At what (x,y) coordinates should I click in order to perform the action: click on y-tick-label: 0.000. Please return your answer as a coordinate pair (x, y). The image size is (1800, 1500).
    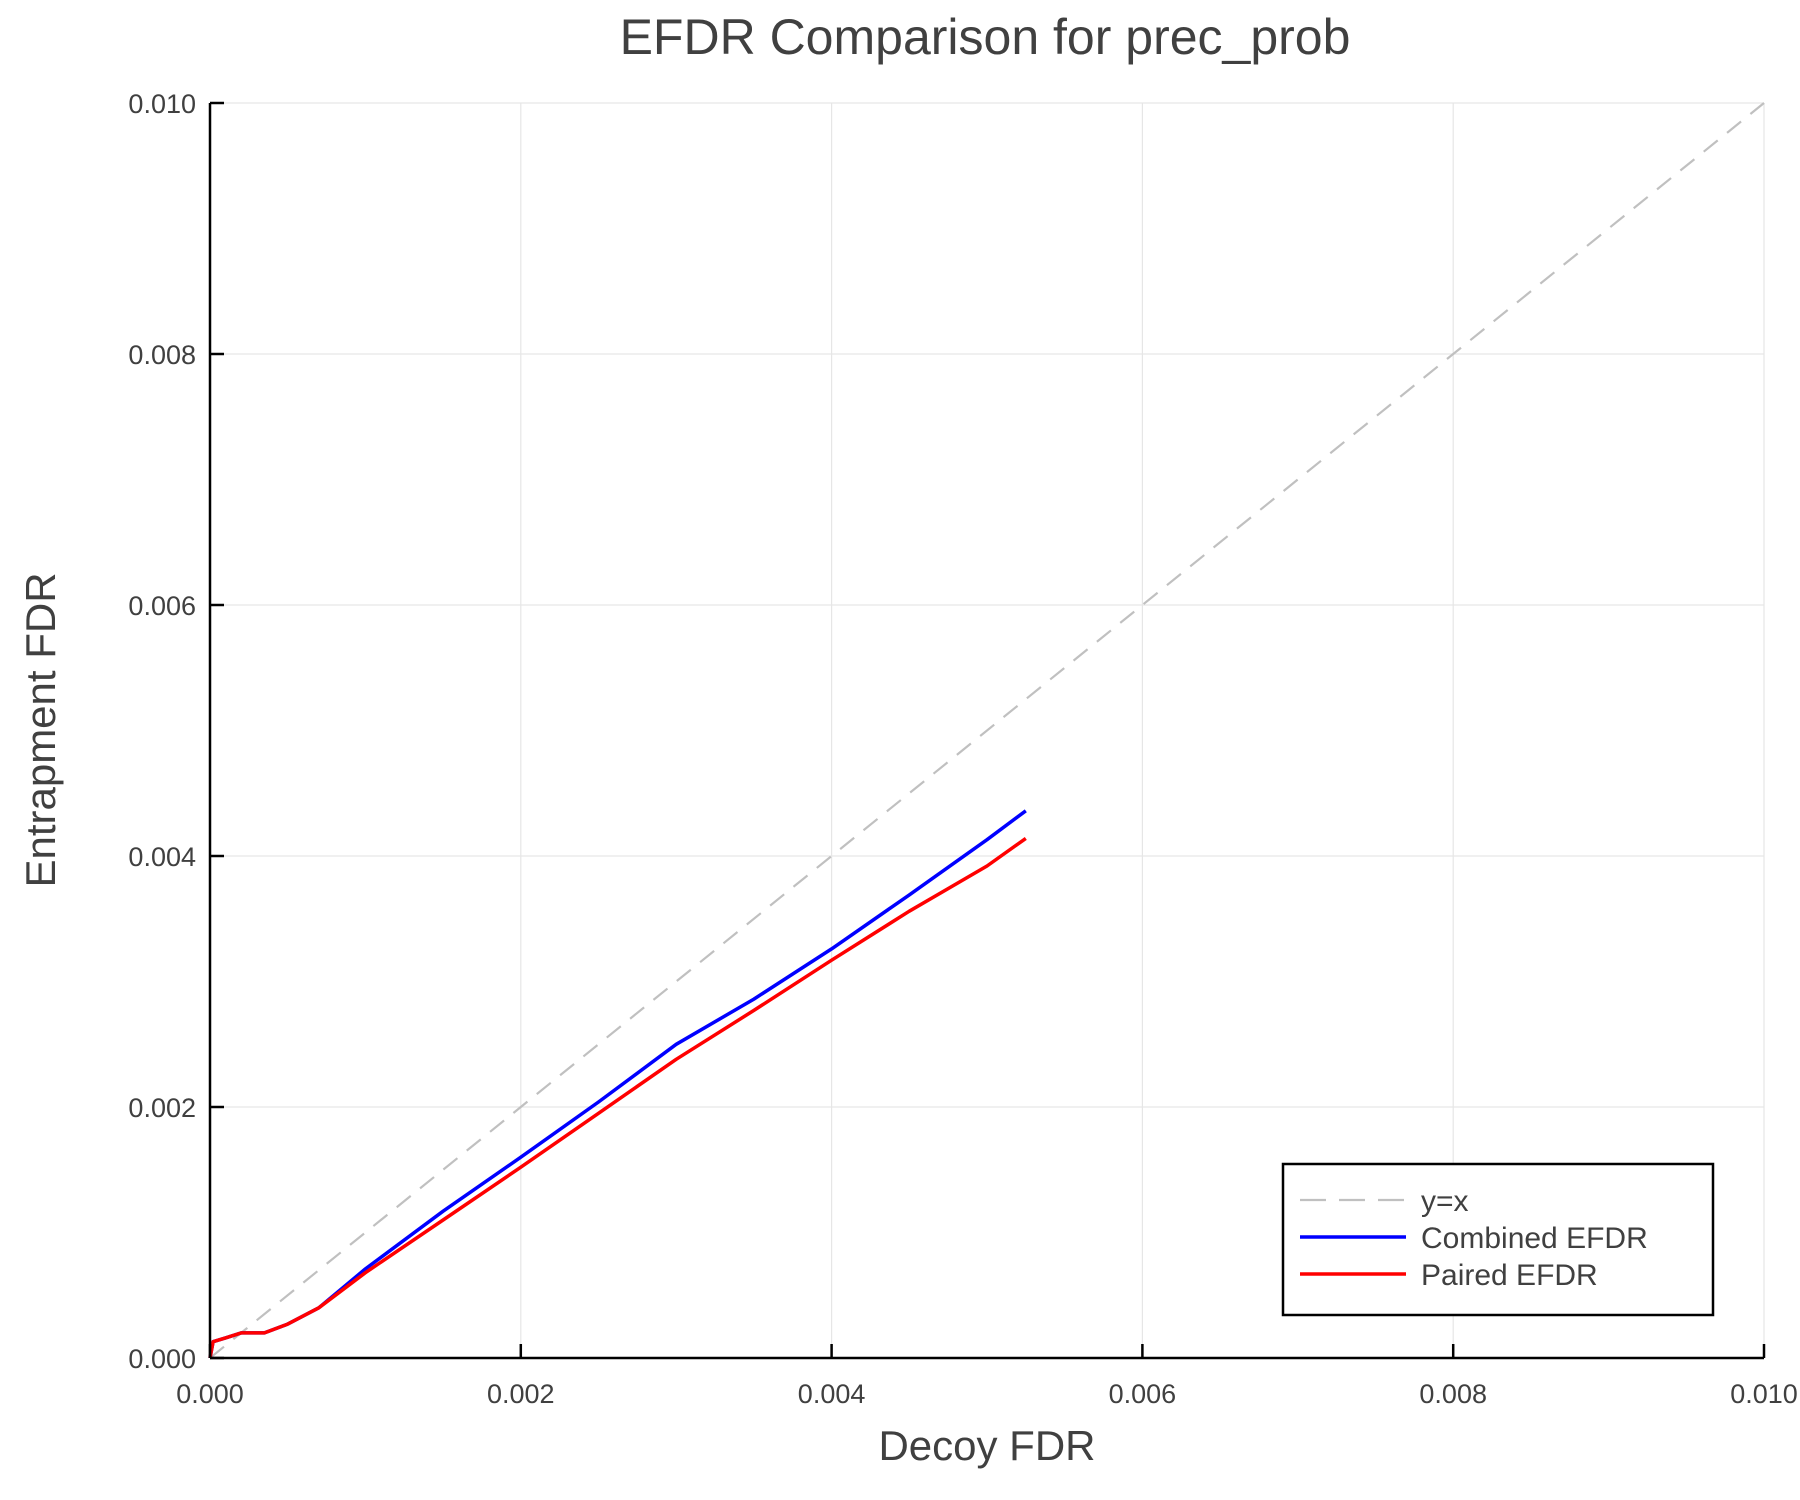
    Looking at the image, I should click on (162, 1359).